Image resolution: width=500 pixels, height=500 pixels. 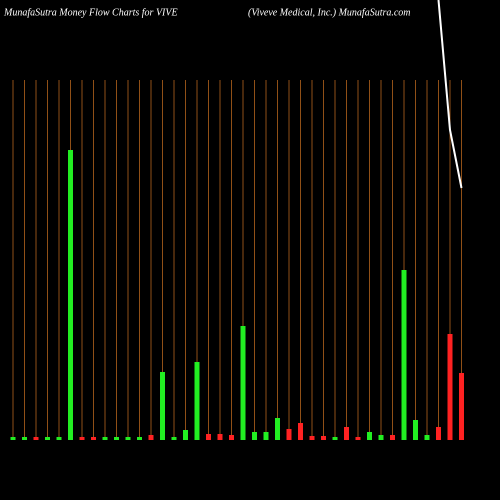 What do you see at coordinates (90, 12) in the screenshot?
I see `chart-title: MunafaSutra Money Flow Charts for VIVE` at bounding box center [90, 12].